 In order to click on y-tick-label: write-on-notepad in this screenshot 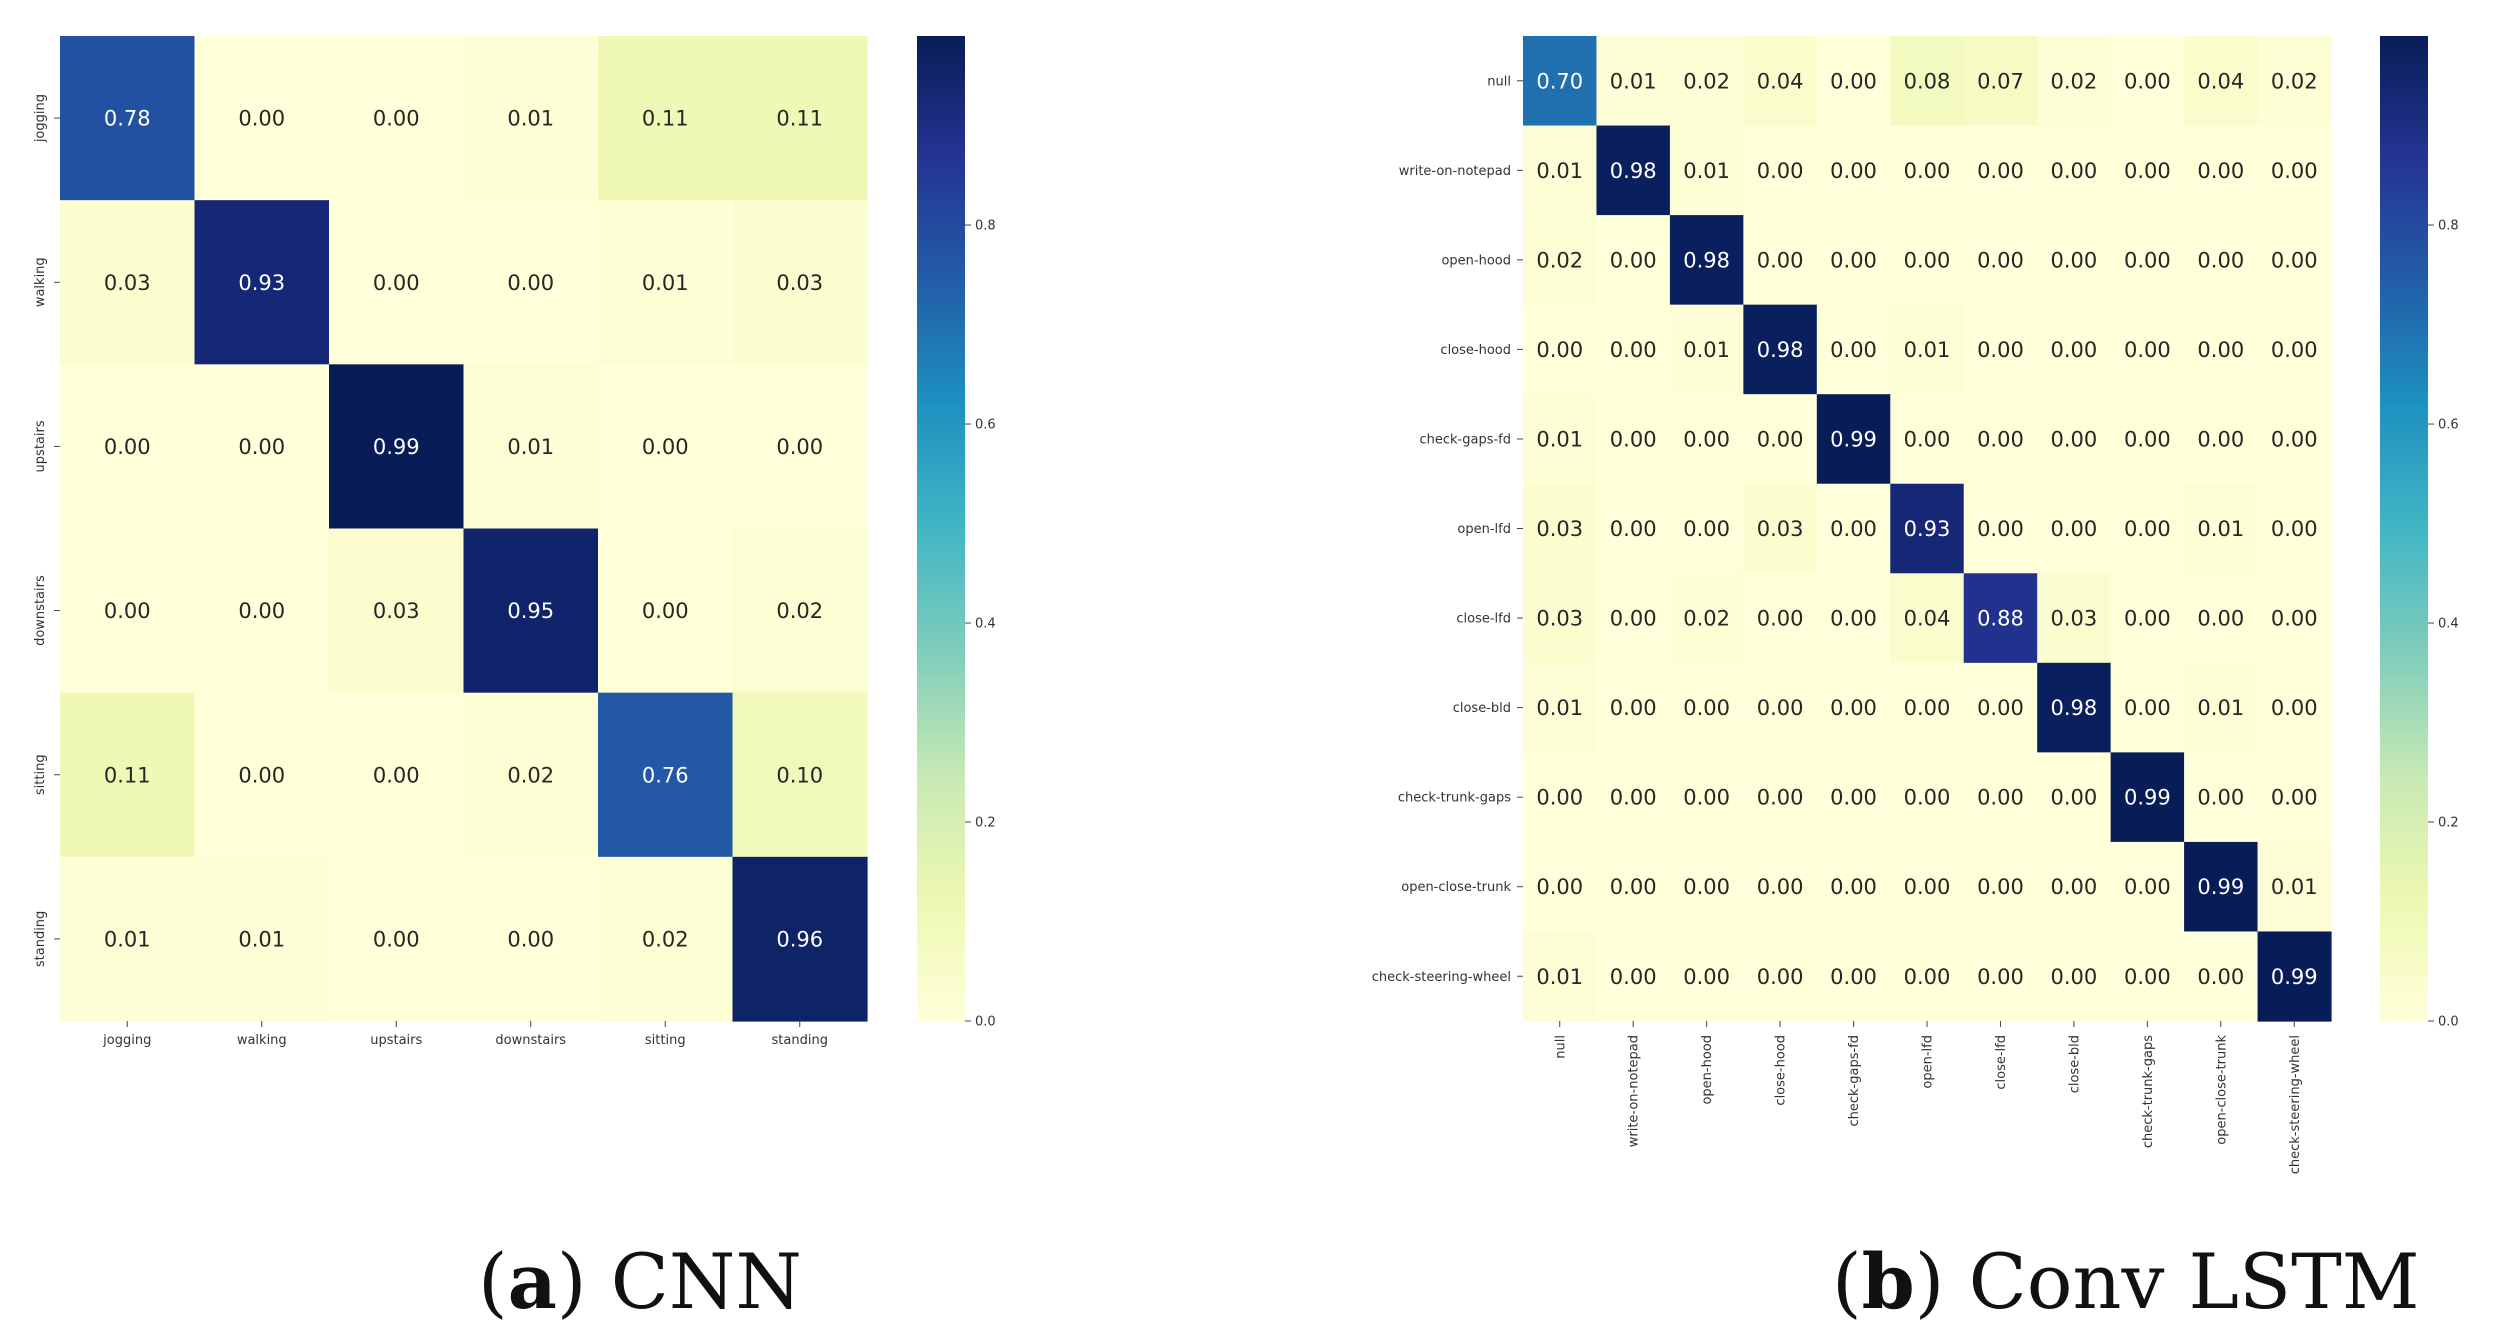, I will do `click(1455, 171)`.